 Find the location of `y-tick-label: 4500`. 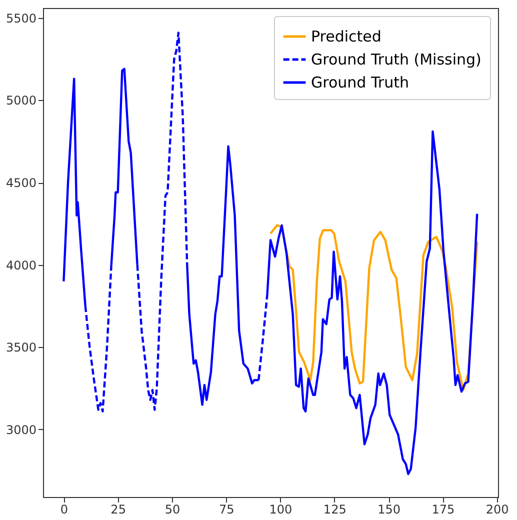

y-tick-label: 4500 is located at coordinates (21, 183).